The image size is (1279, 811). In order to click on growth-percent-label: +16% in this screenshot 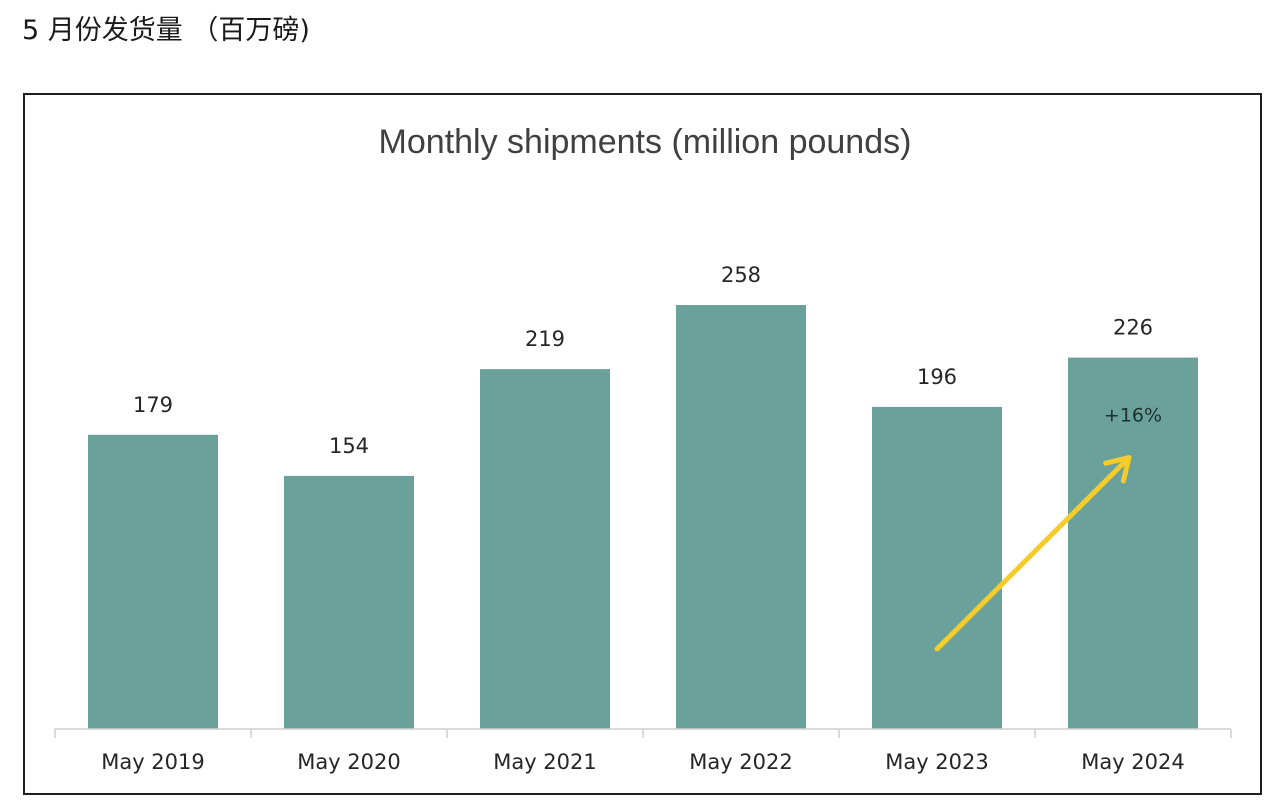, I will do `click(1133, 416)`.